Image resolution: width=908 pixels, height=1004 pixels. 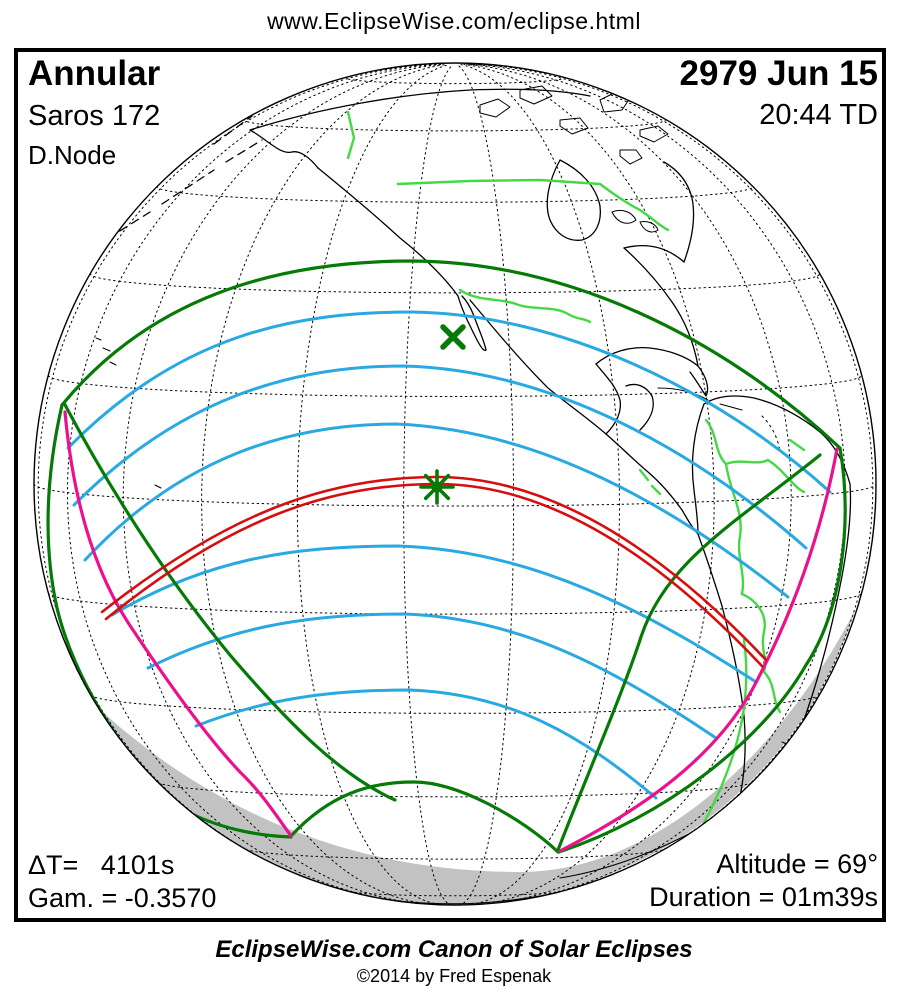 What do you see at coordinates (122, 898) in the screenshot?
I see `gamma-label: Gam. = -0.3570` at bounding box center [122, 898].